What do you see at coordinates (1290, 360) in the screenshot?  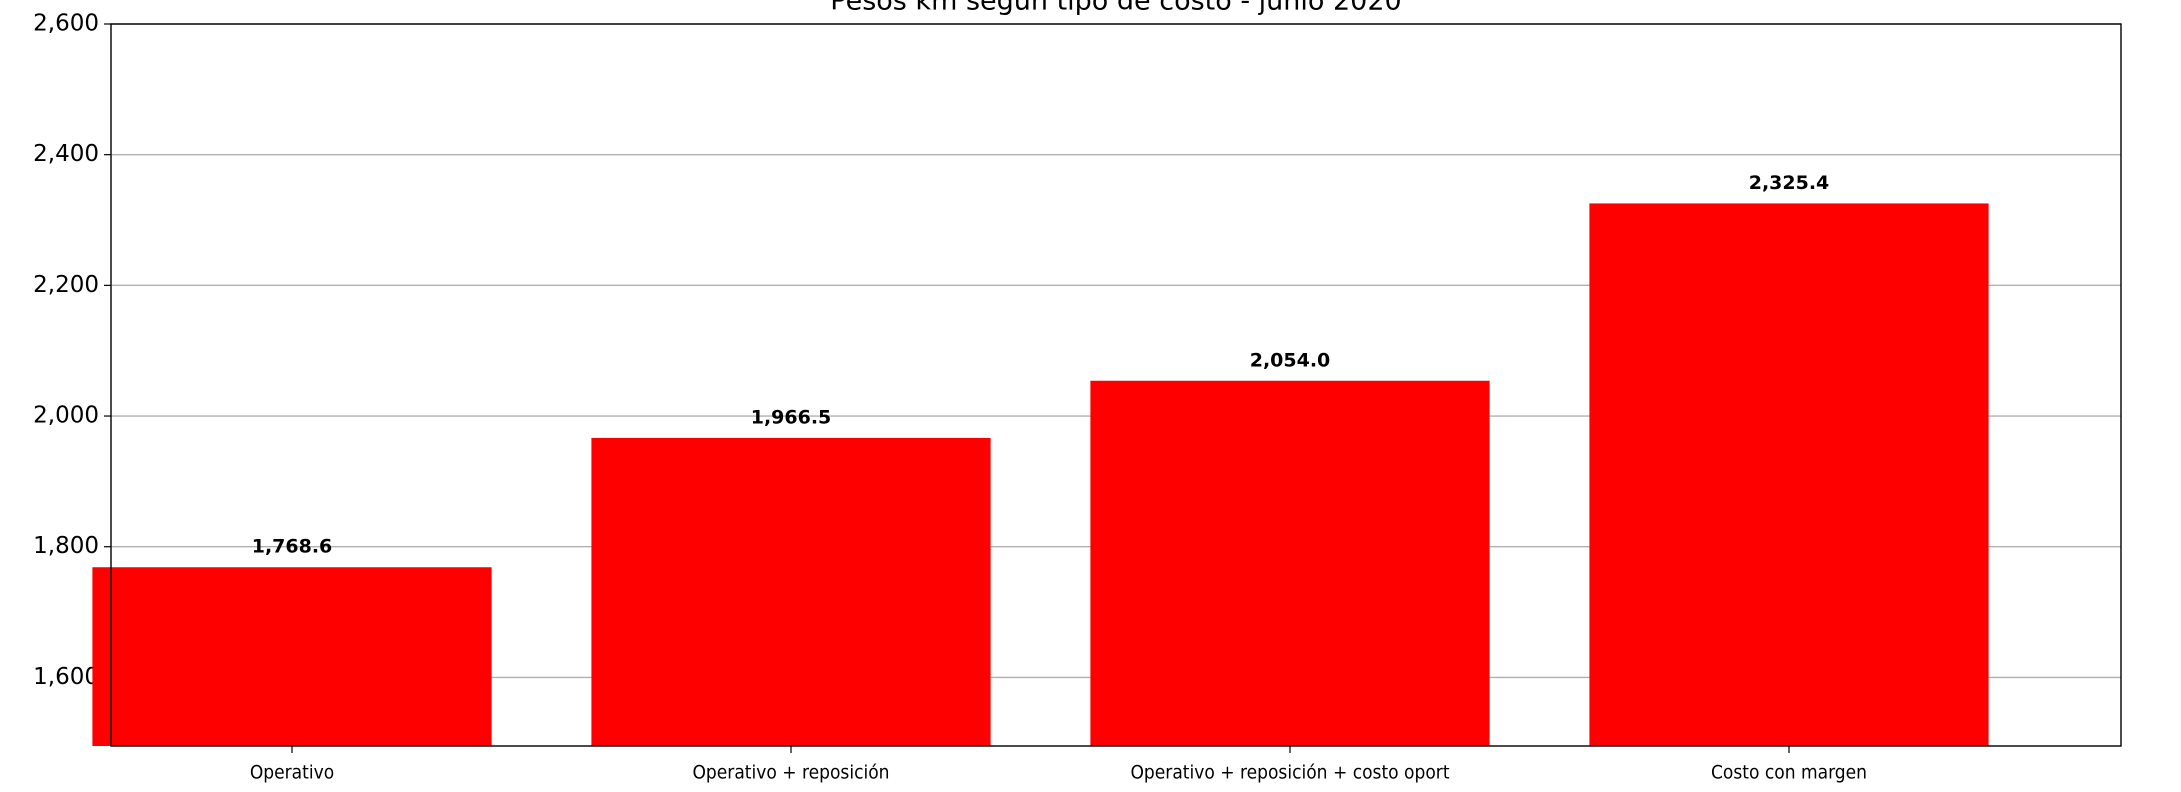 I see `value-label: 2,054.0` at bounding box center [1290, 360].